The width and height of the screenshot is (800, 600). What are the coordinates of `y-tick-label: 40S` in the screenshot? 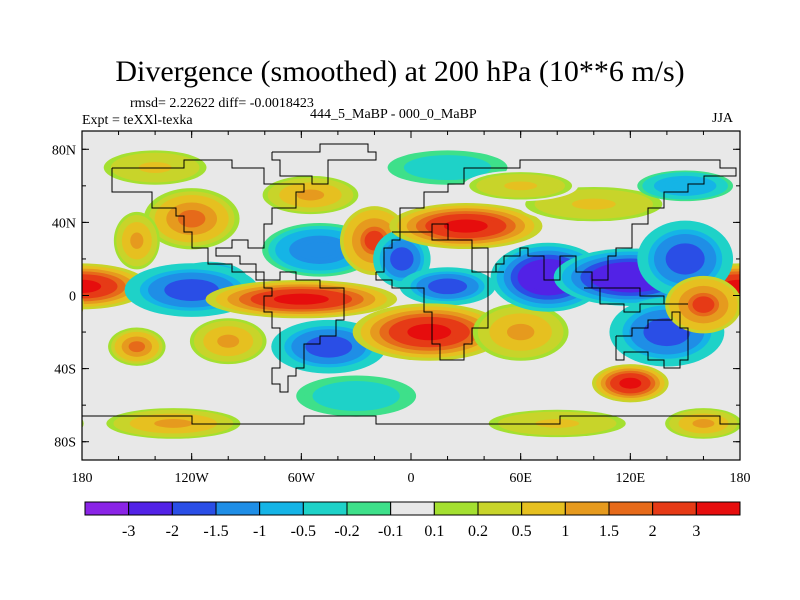 It's located at (65, 370).